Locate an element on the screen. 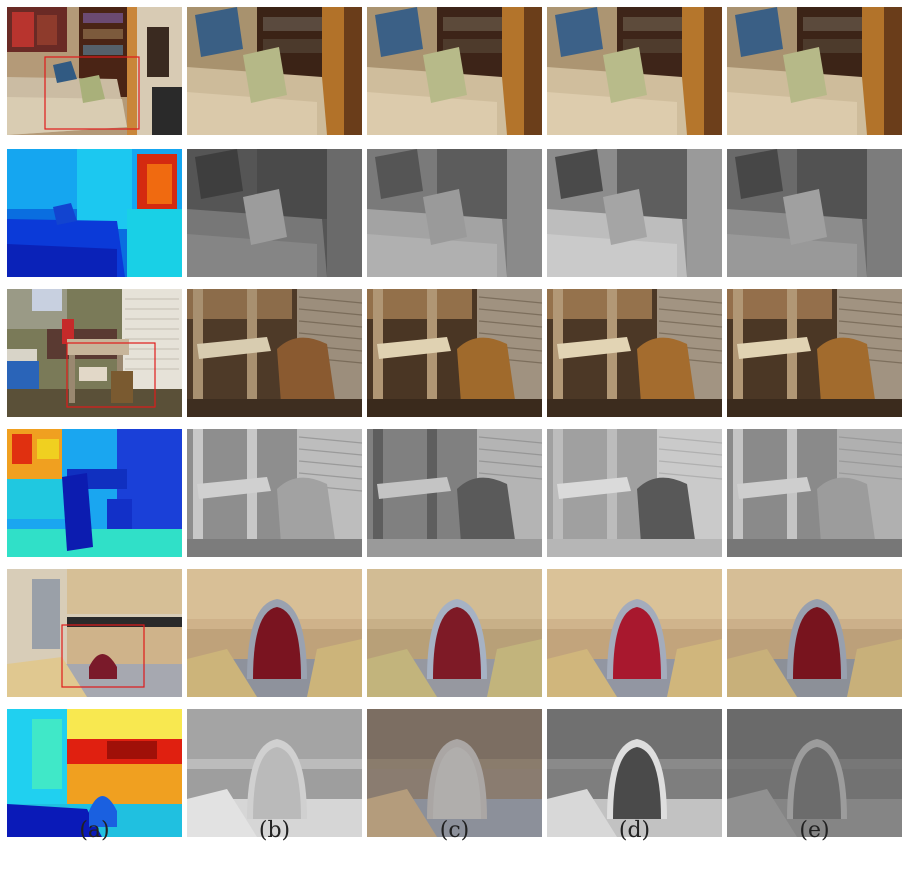  row1-method-d-output is located at coordinates (634, 71).